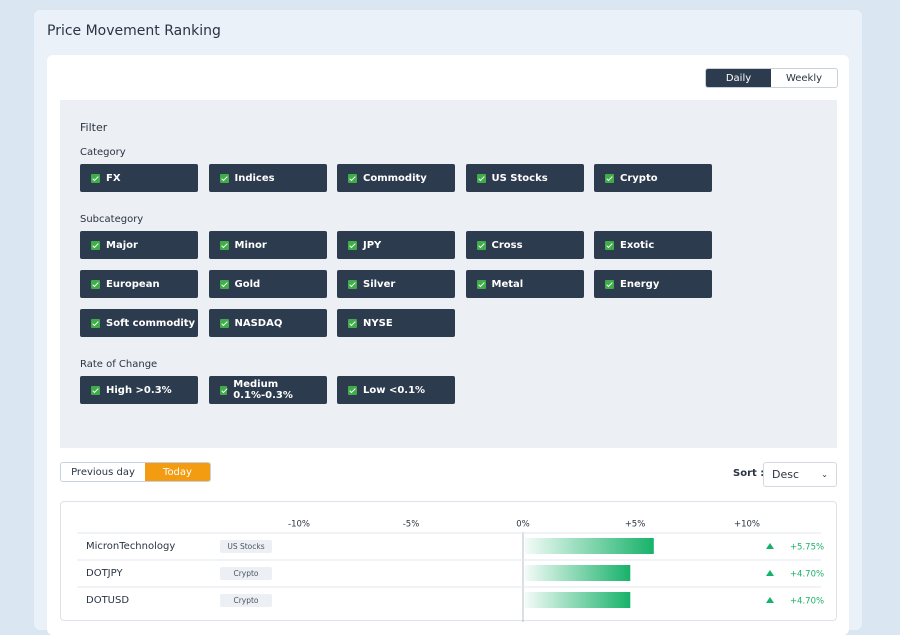  Describe the element at coordinates (635, 525) in the screenshot. I see `x-tick-label: +5%` at that location.